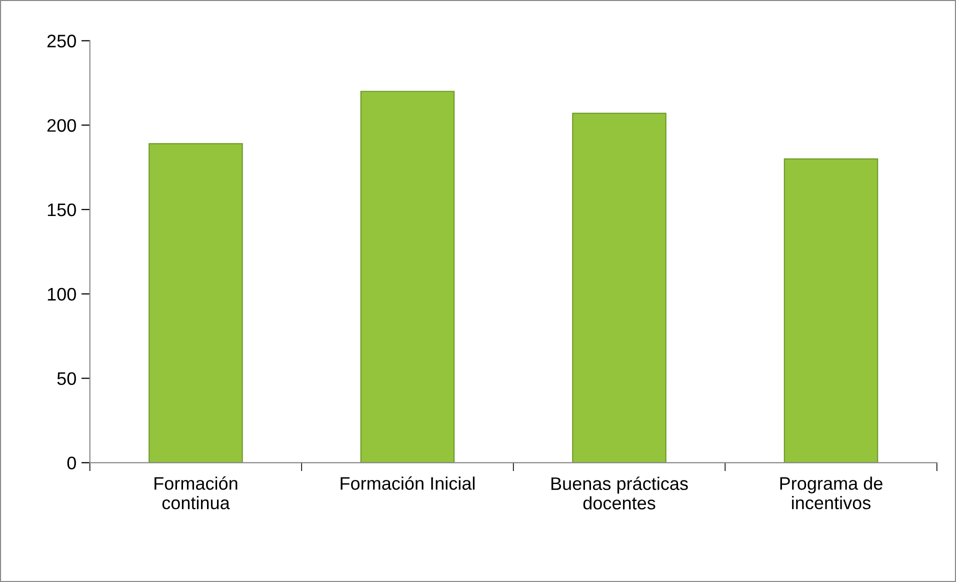 Image resolution: width=956 pixels, height=582 pixels. What do you see at coordinates (619, 493) in the screenshot?
I see `x-tick-label: Buenas prácticas docentes` at bounding box center [619, 493].